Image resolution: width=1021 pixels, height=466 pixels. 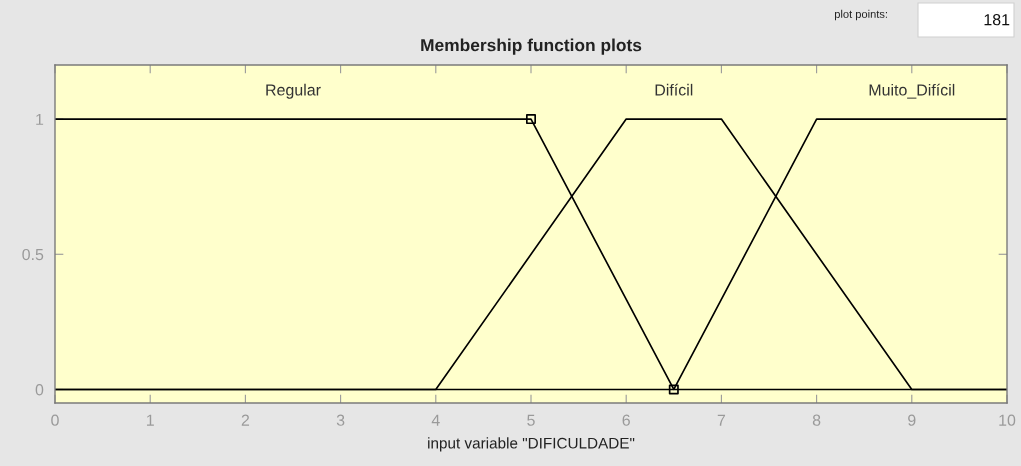 I want to click on x-tick-label: 1, so click(x=150, y=420).